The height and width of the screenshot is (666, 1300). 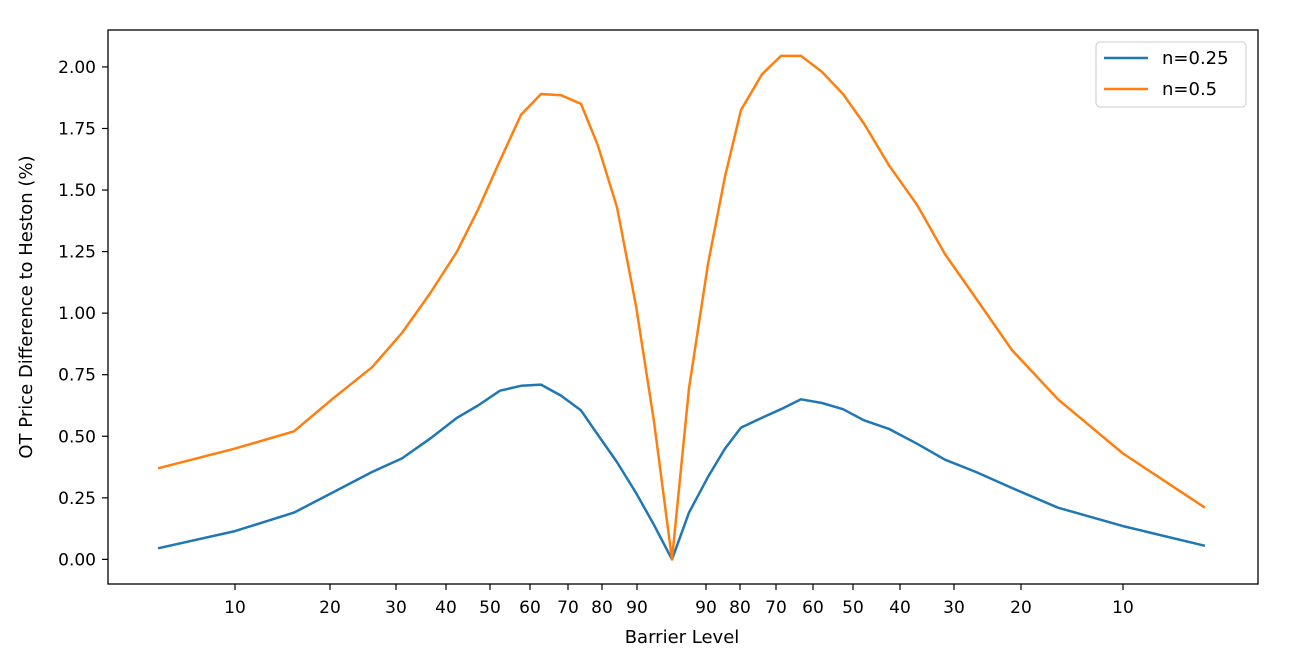 What do you see at coordinates (77, 560) in the screenshot?
I see `y-tick-label: 0.00` at bounding box center [77, 560].